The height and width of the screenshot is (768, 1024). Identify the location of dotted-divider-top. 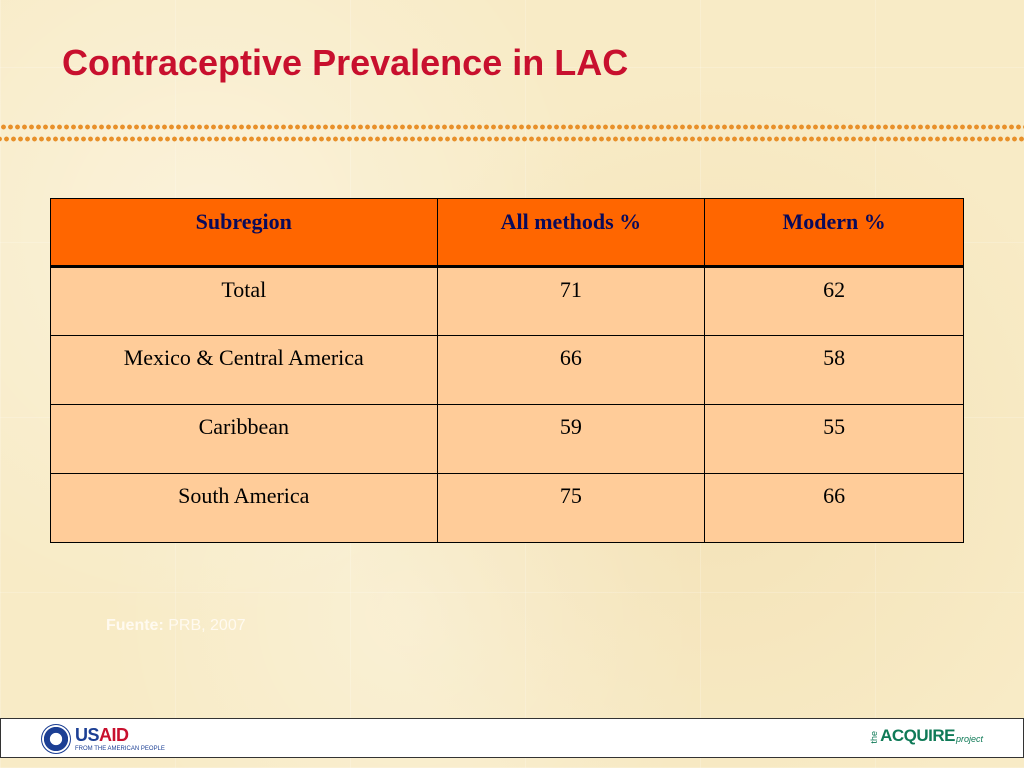
(512, 127).